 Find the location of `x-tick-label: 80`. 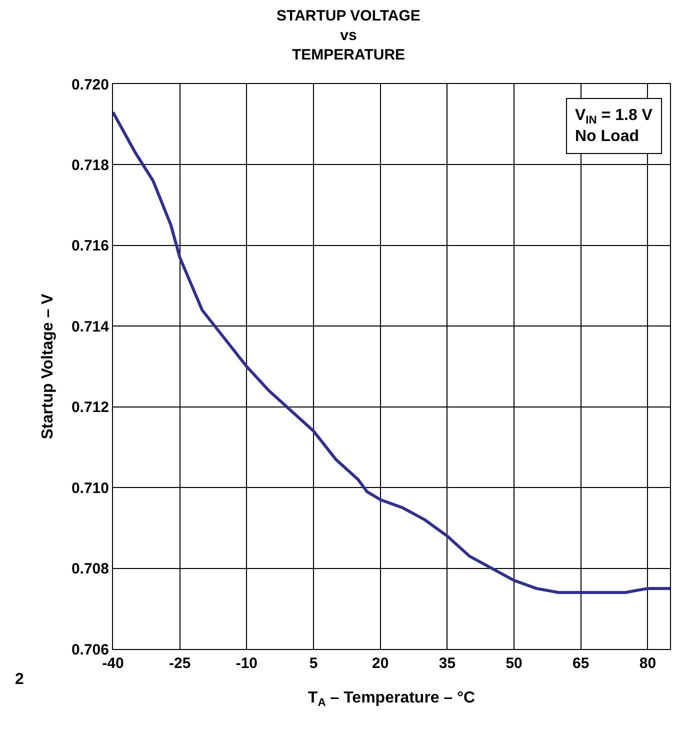

x-tick-label: 80 is located at coordinates (647, 663).